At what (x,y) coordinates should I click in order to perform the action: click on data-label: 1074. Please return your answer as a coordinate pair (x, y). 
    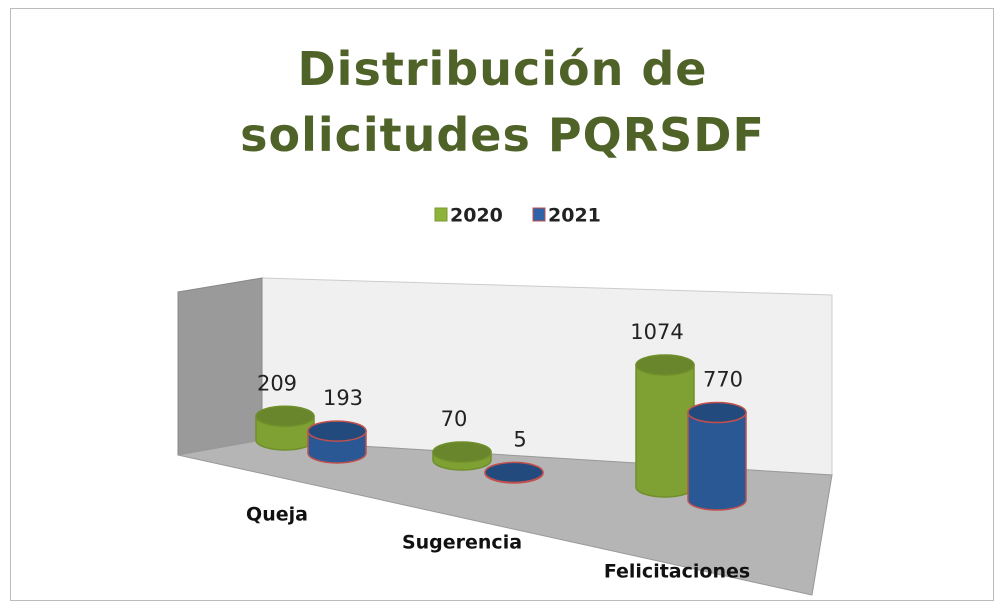
    Looking at the image, I should click on (656, 332).